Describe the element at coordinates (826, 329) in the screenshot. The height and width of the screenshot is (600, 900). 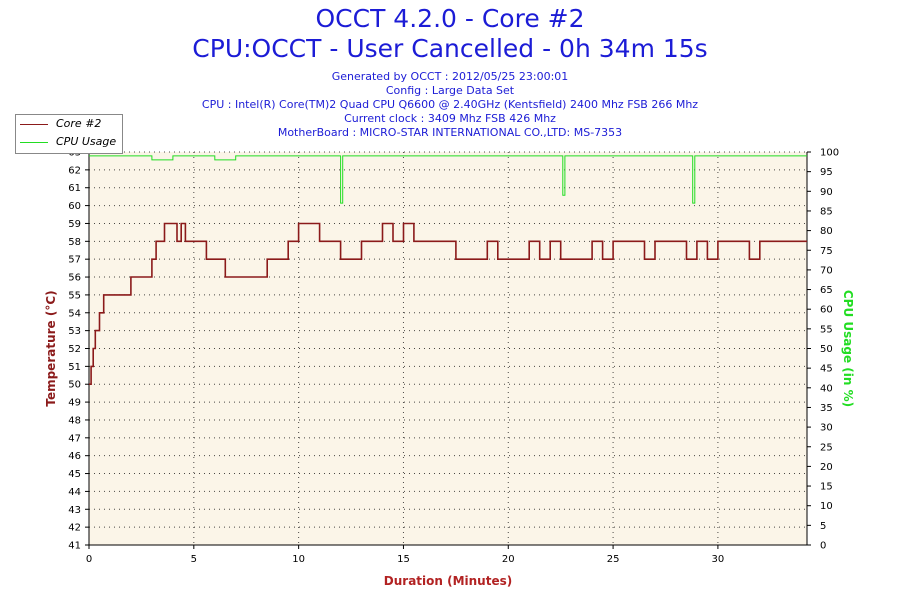
I see `y2-tick-label: 55` at that location.